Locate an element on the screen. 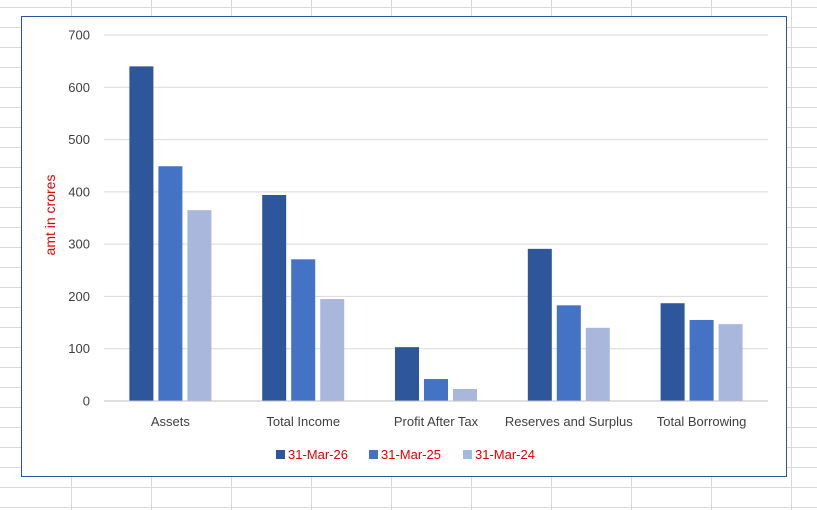 Image resolution: width=817 pixels, height=510 pixels. y-tick-label: 700 is located at coordinates (79, 35).